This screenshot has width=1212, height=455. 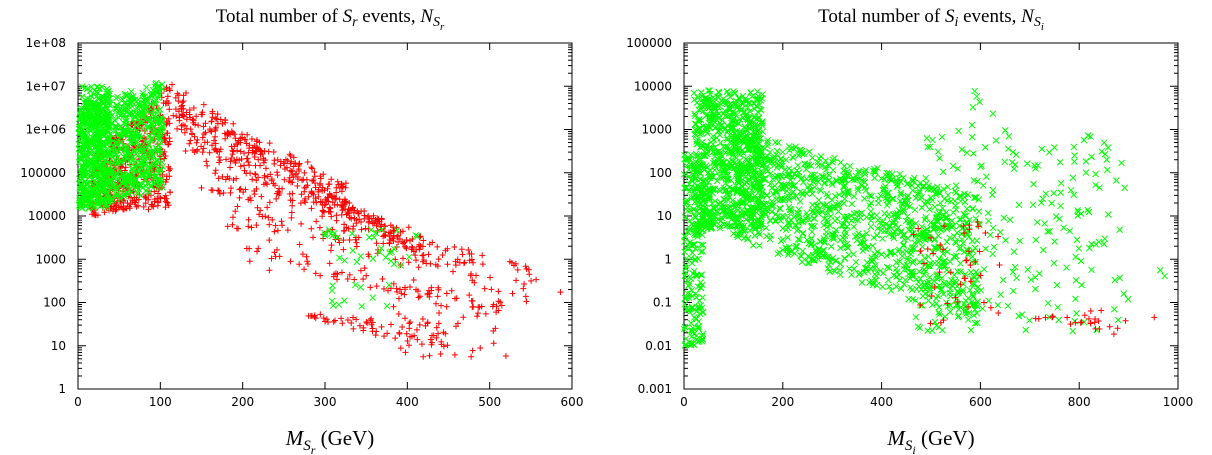 What do you see at coordinates (1178, 402) in the screenshot?
I see `chart-right-xtick-label: 1000` at bounding box center [1178, 402].